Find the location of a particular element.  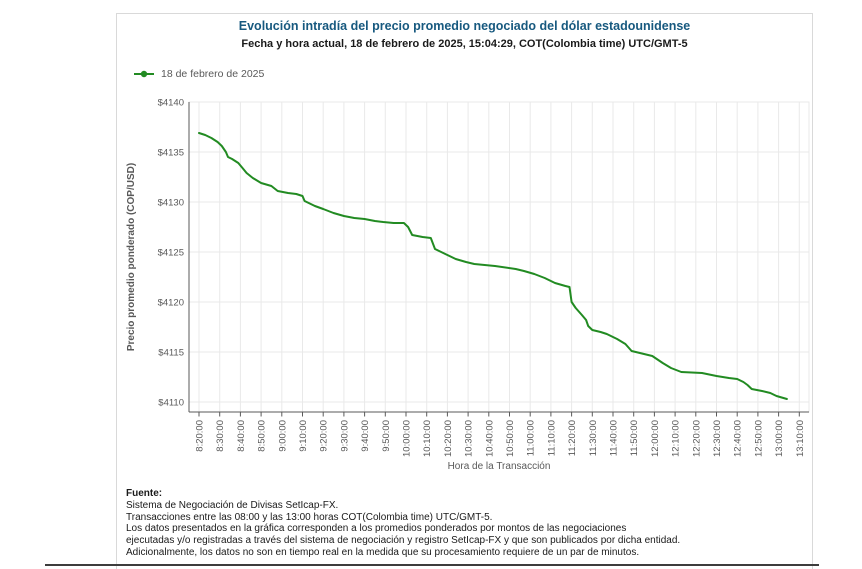

x-axis-tick-label: 11:50:00 is located at coordinates (634, 438).